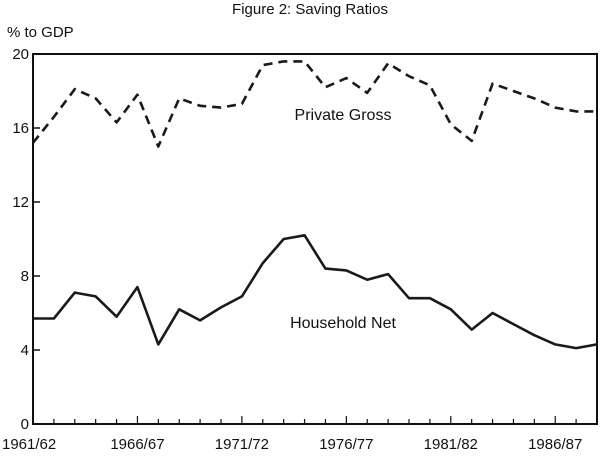  What do you see at coordinates (20, 54) in the screenshot?
I see `y-tick-label: 20` at bounding box center [20, 54].